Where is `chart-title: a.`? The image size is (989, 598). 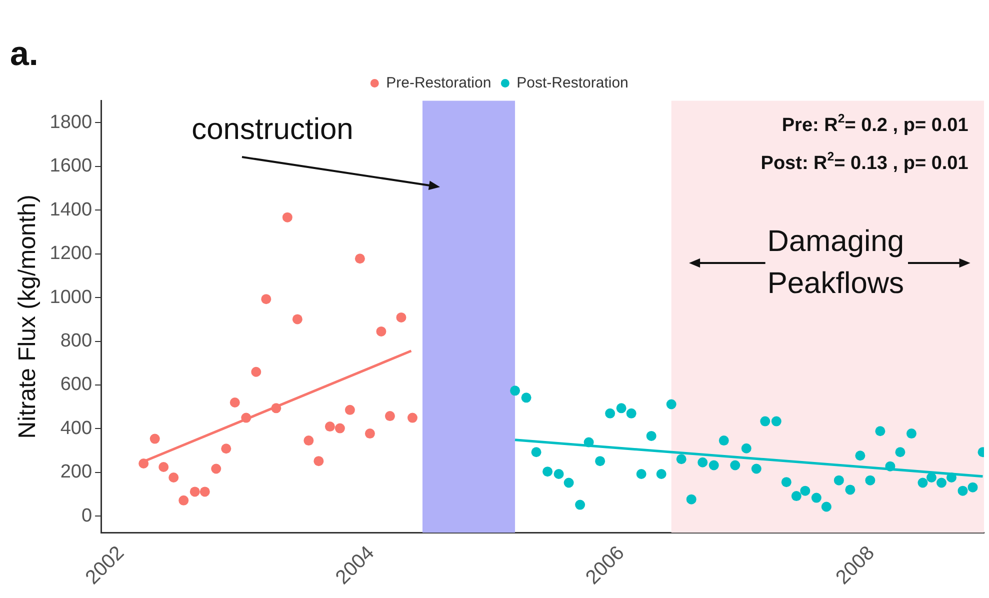
chart-title: a. is located at coordinates (24, 53).